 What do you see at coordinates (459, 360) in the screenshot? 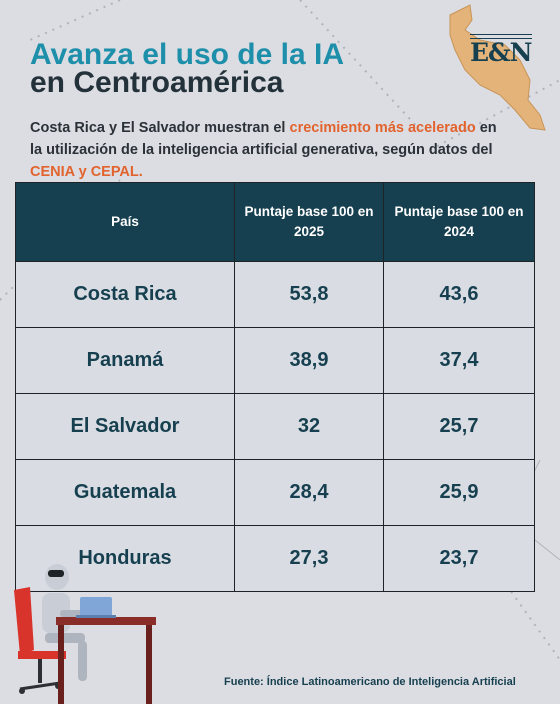
I see `score-2024-cell: 37,4` at bounding box center [459, 360].